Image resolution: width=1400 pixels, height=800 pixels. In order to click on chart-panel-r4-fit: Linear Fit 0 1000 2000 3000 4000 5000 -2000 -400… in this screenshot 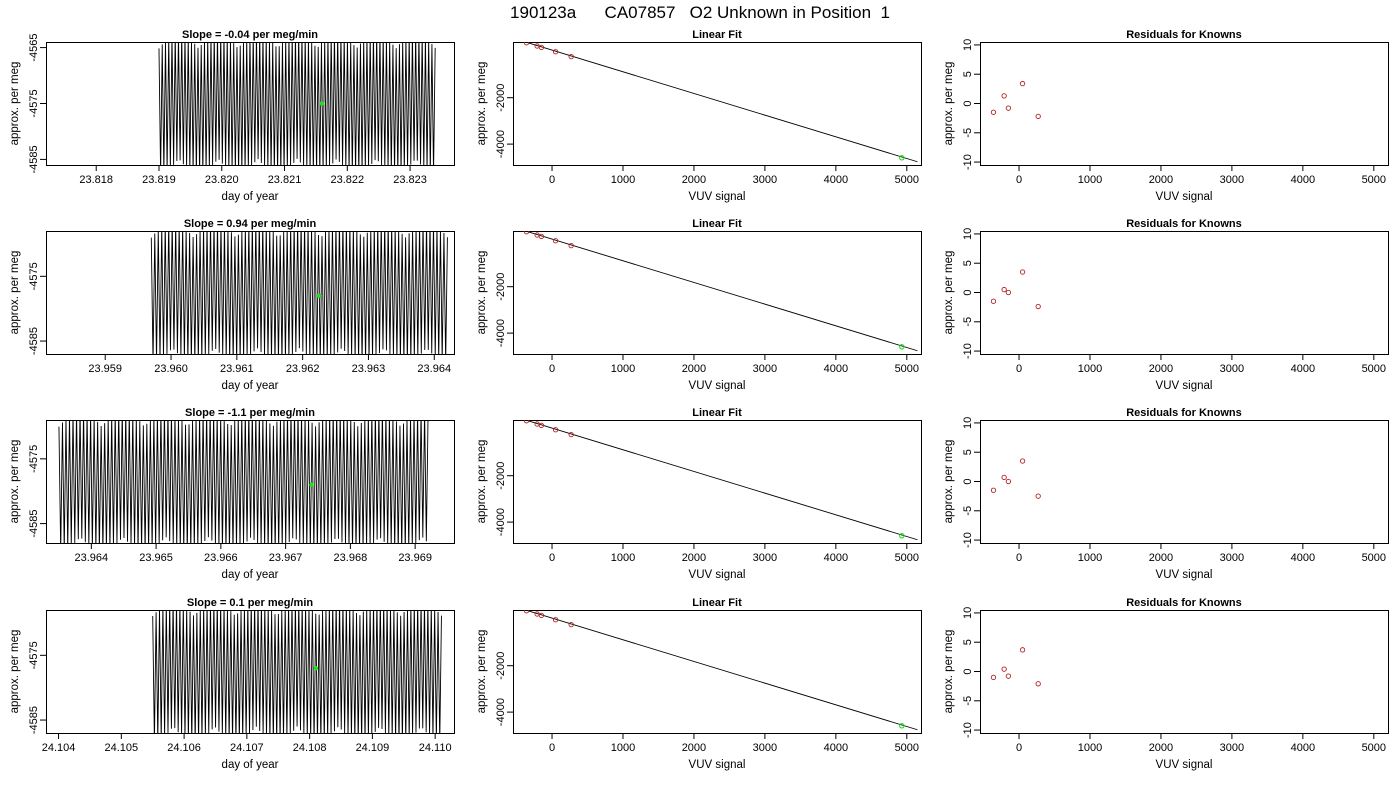, I will do `click(700, 689)`.